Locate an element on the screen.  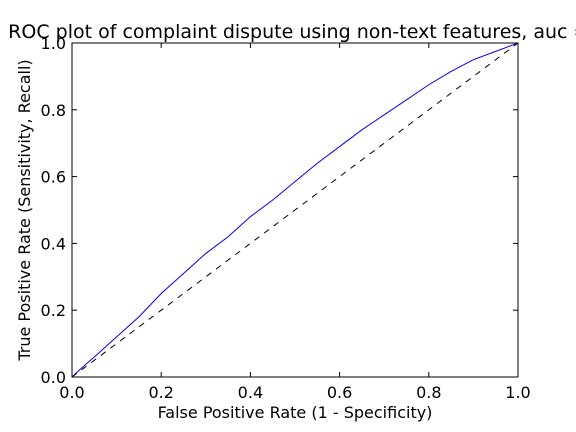
x-tick-label: 0.0 is located at coordinates (71, 392).